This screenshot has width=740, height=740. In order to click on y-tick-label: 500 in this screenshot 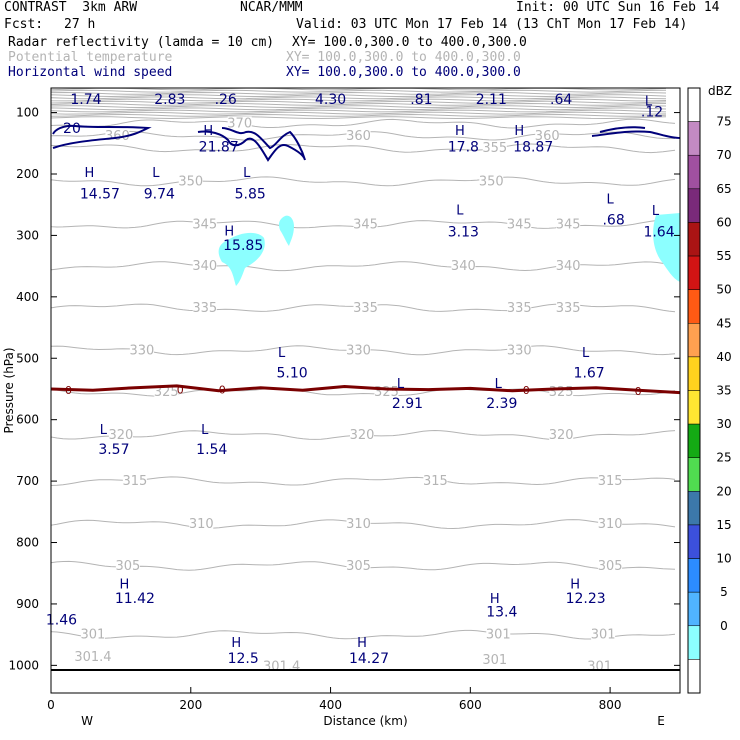, I will do `click(27, 358)`.